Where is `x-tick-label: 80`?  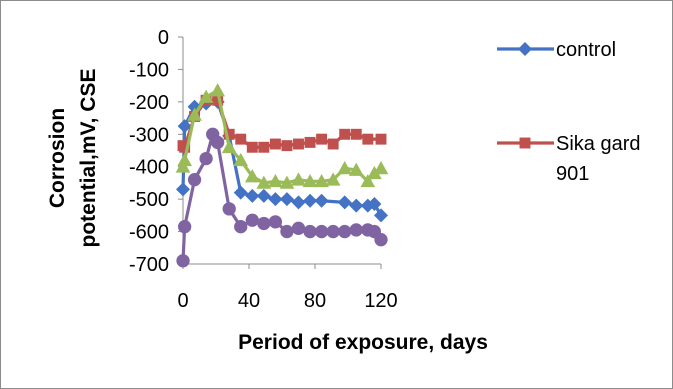 x-tick-label: 80 is located at coordinates (315, 301).